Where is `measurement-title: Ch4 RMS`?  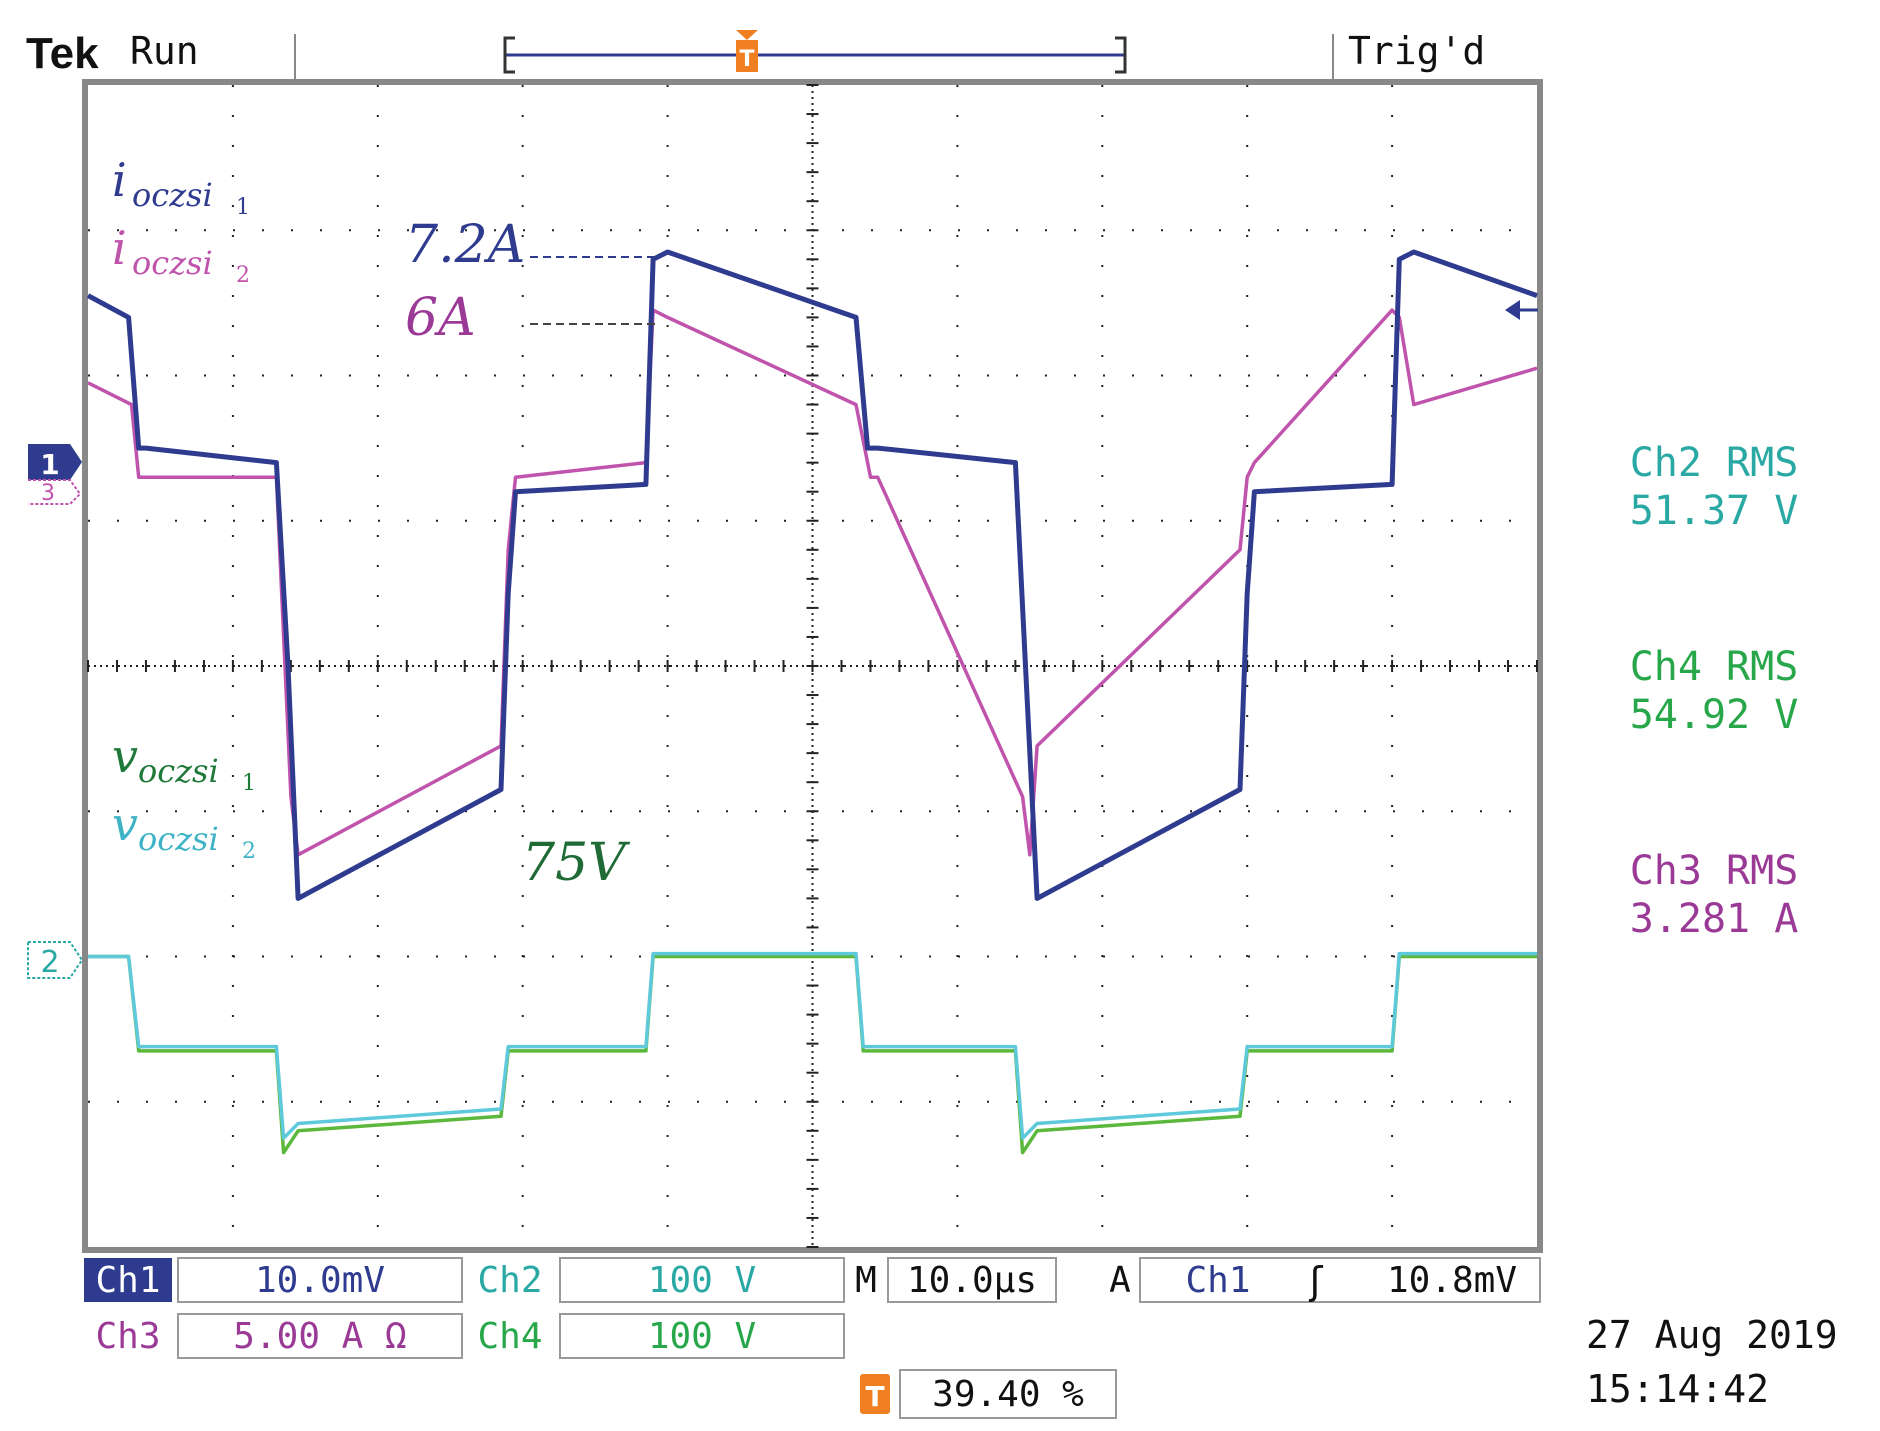 measurement-title: Ch4 RMS is located at coordinates (1714, 667).